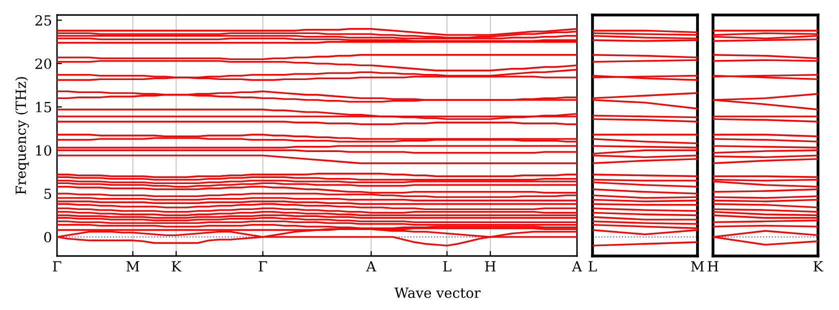  I want to click on y-tick-label: 20, so click(43, 64).